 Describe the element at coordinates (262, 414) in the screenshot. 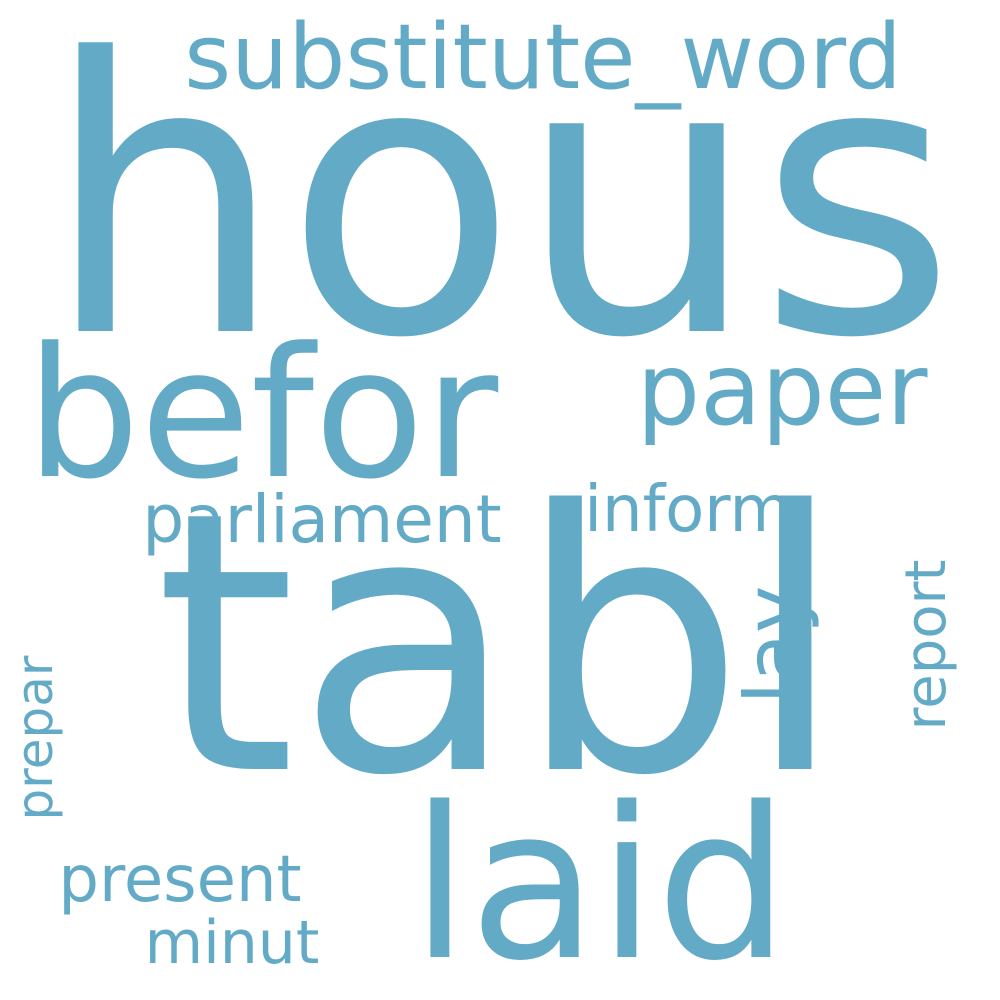

I see `word-befor: befor` at that location.